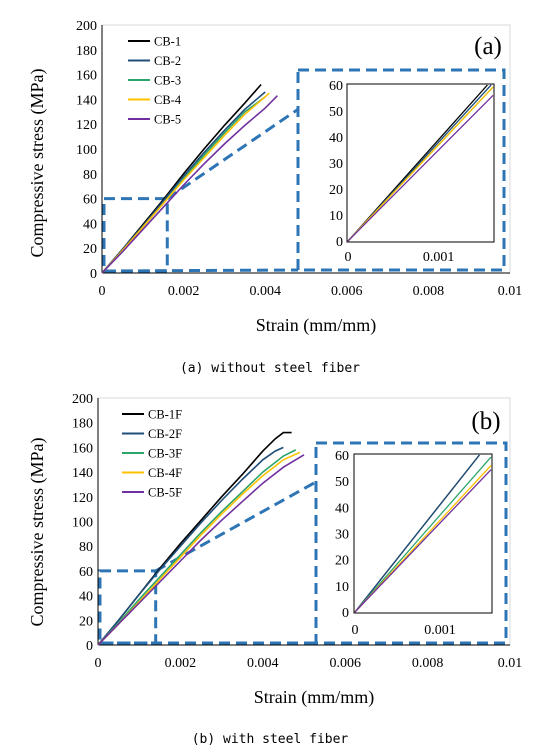  Describe the element at coordinates (167, 81) in the screenshot. I see `legend-label: CB-3` at that location.